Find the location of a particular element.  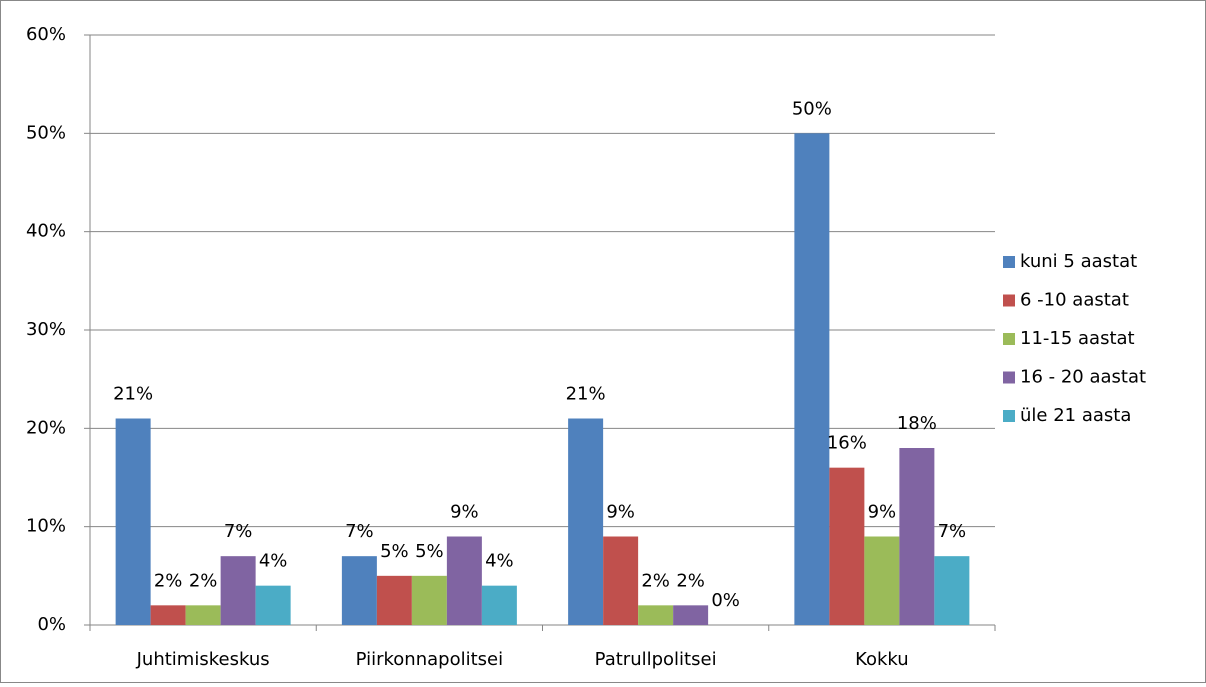

x-tick-label: Juhtimiskeskus is located at coordinates (203, 659).